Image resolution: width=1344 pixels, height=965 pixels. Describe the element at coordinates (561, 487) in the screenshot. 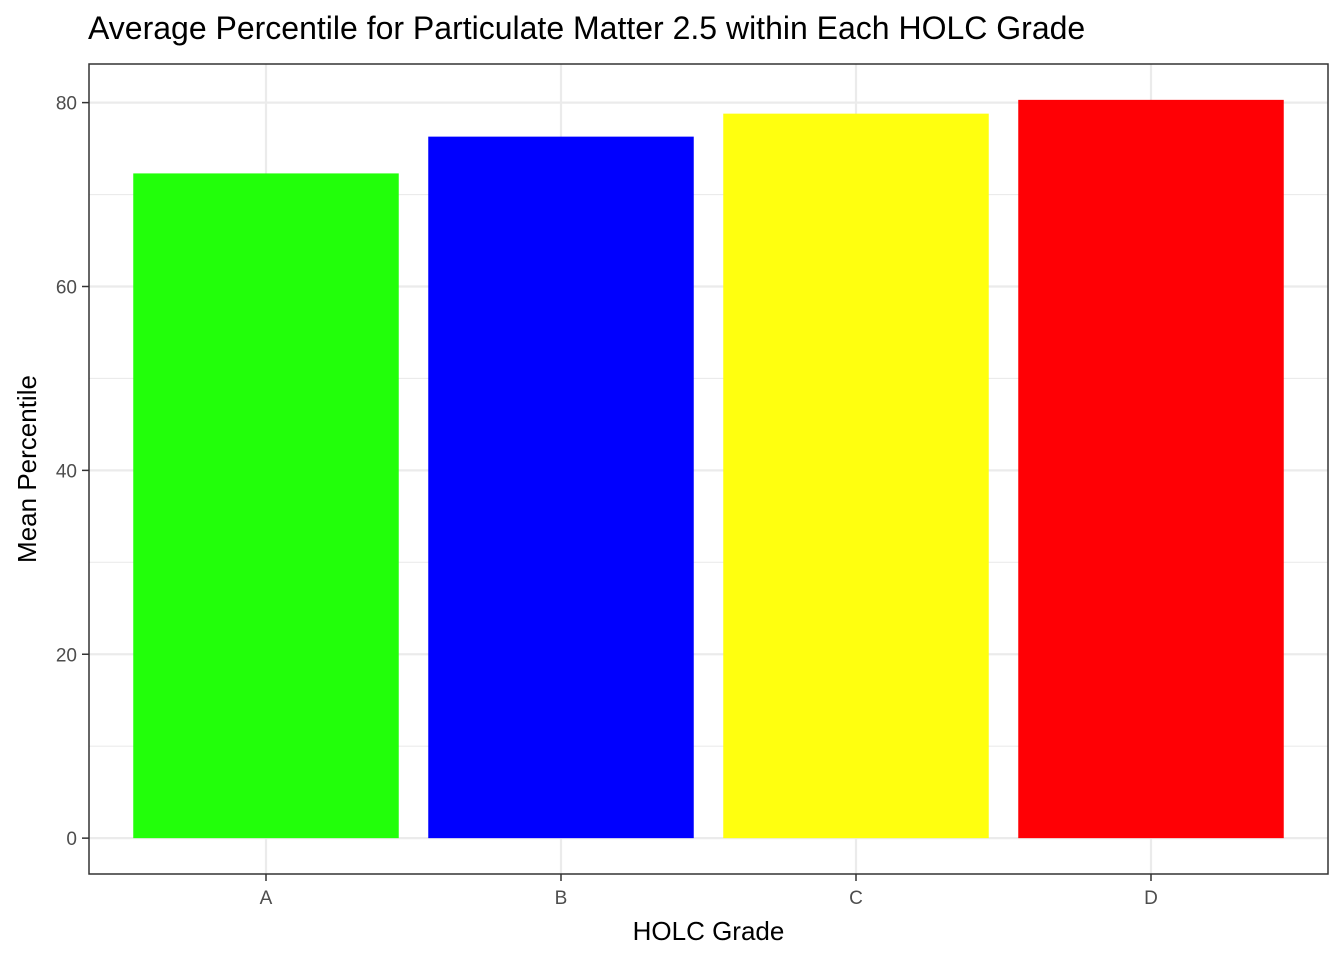

I see `bar-b` at that location.